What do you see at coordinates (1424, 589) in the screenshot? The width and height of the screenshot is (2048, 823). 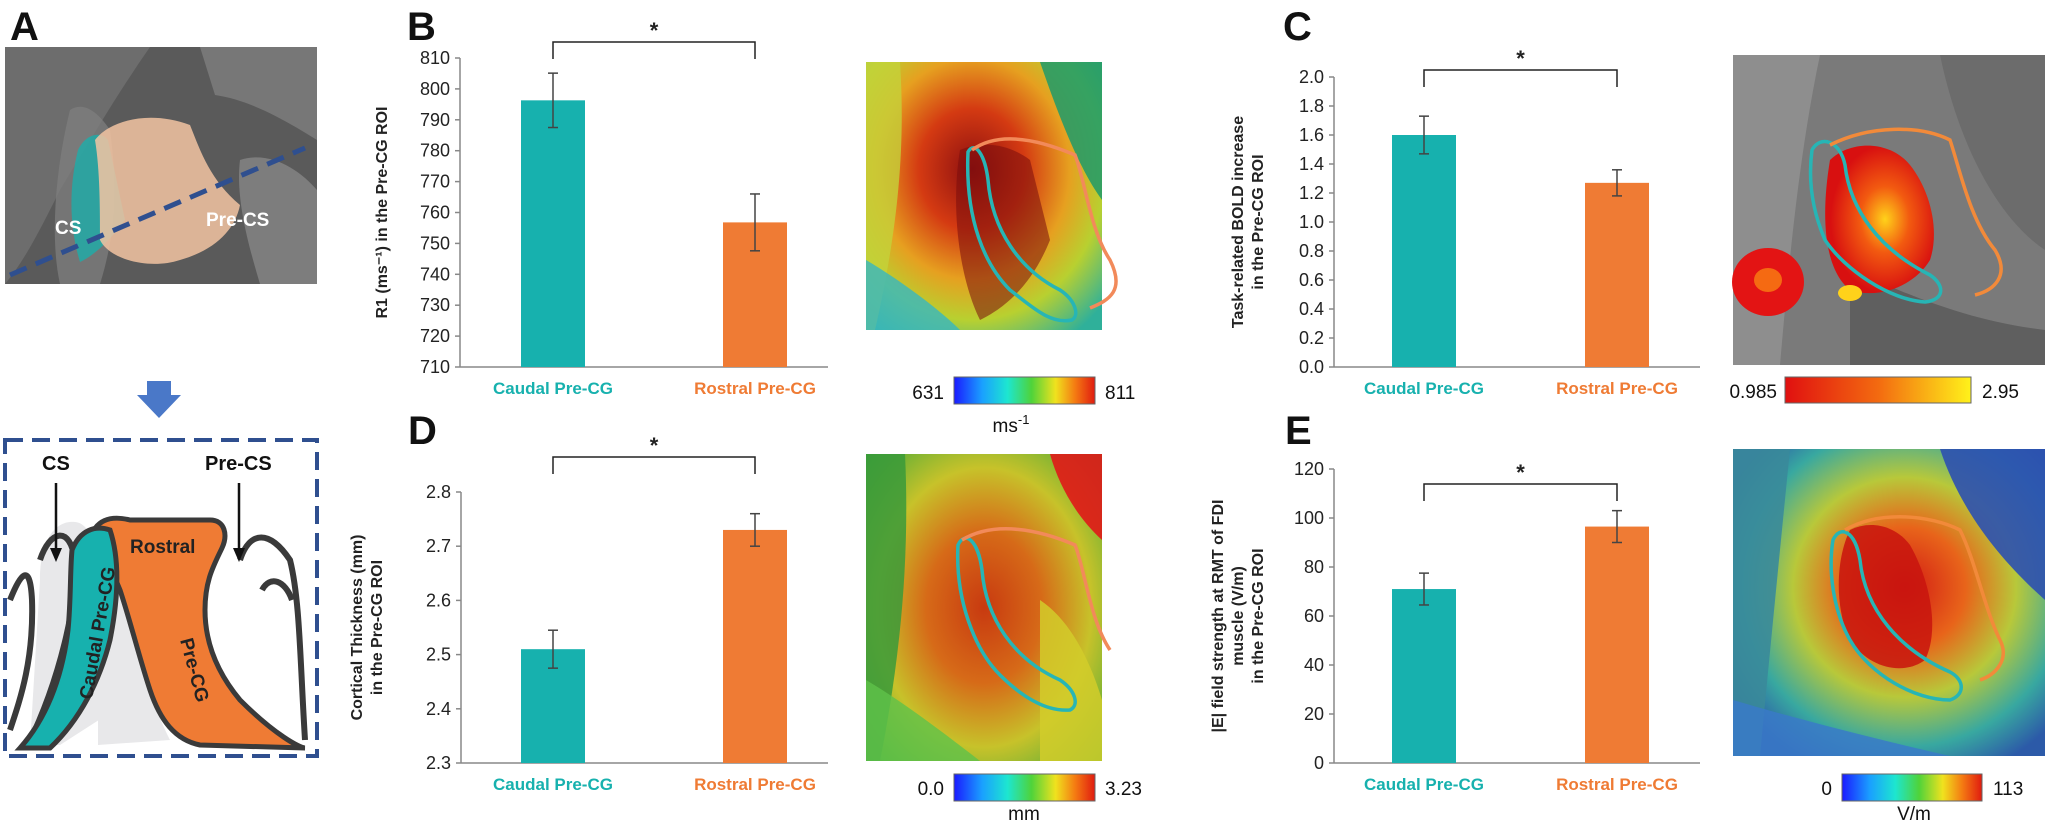 I see `error-bar-caudal-e` at bounding box center [1424, 589].